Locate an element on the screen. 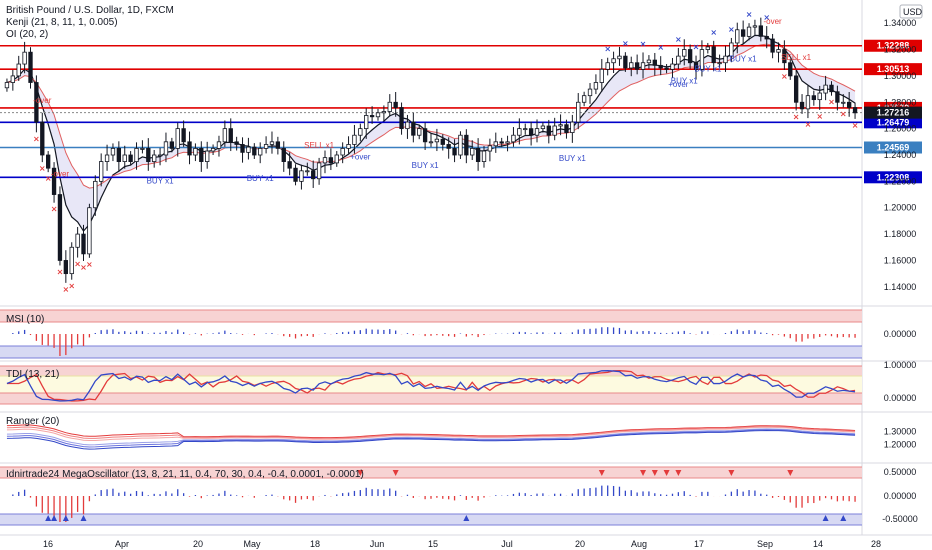 This screenshot has width=932, height=550. tdi-panel is located at coordinates (431, 385).